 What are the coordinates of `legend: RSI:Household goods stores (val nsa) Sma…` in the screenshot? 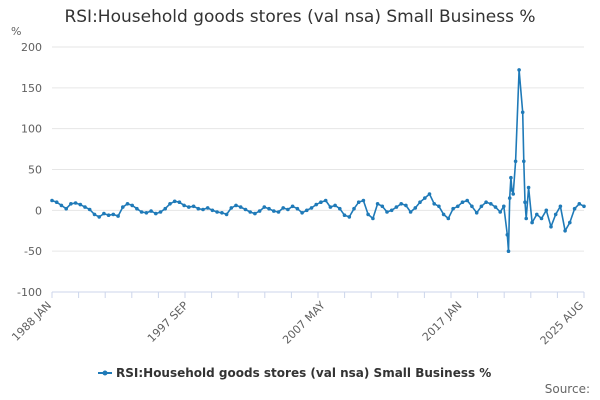 It's located at (294, 373).